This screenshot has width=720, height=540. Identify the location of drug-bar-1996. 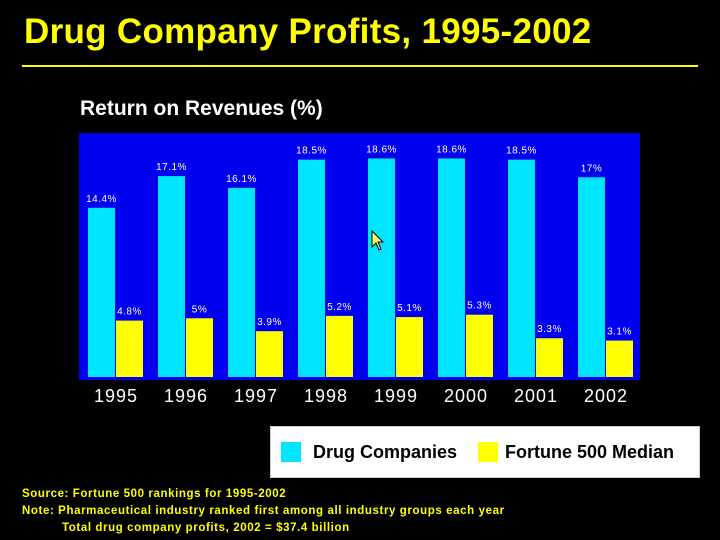
(171, 276).